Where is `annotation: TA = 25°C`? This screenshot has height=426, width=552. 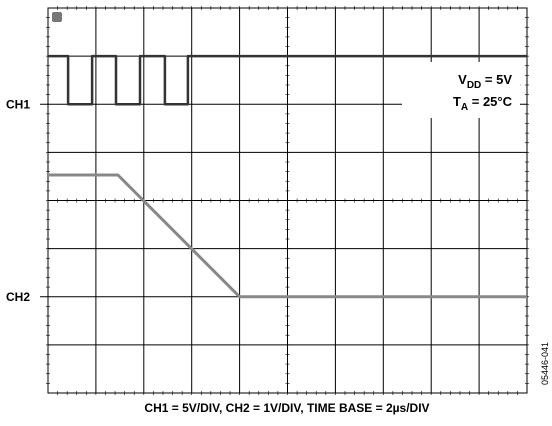
annotation: TA = 25°C is located at coordinates (483, 103).